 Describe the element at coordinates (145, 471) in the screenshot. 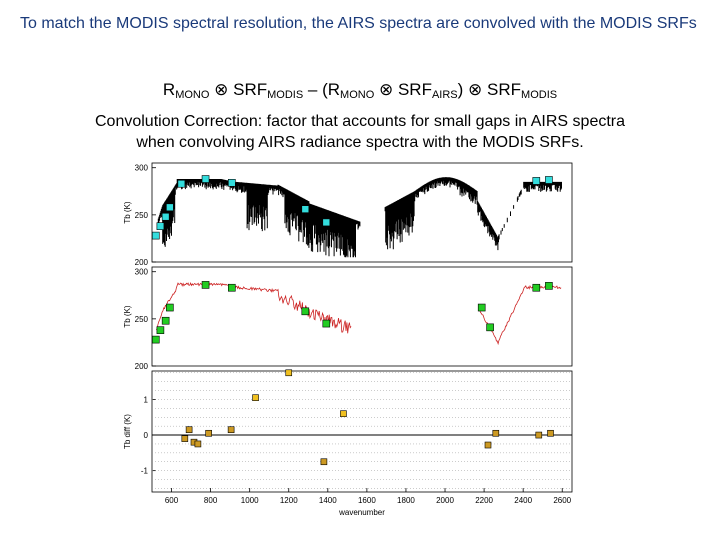

I see `y-tick-label: -1` at that location.